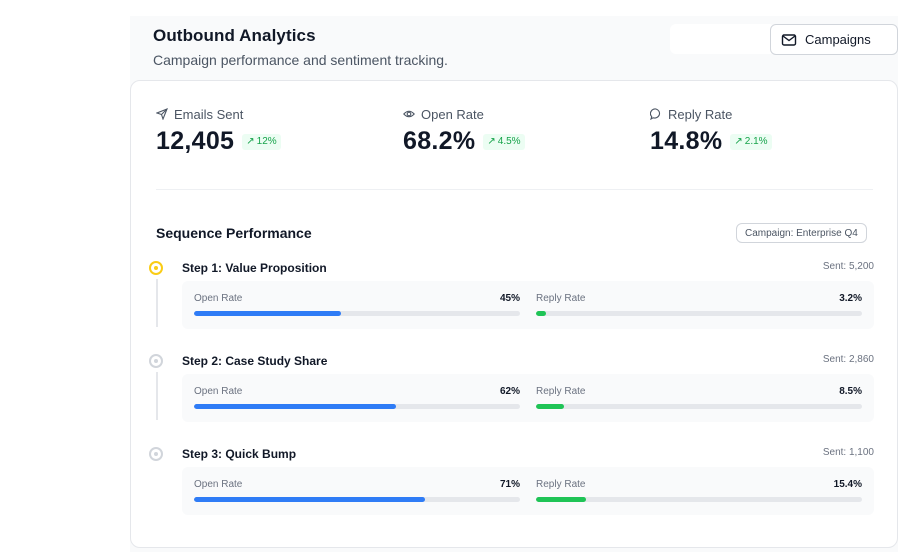 Image resolution: width=902 pixels, height=552 pixels. What do you see at coordinates (195, 141) in the screenshot?
I see `metric-value: 12,405` at bounding box center [195, 141].